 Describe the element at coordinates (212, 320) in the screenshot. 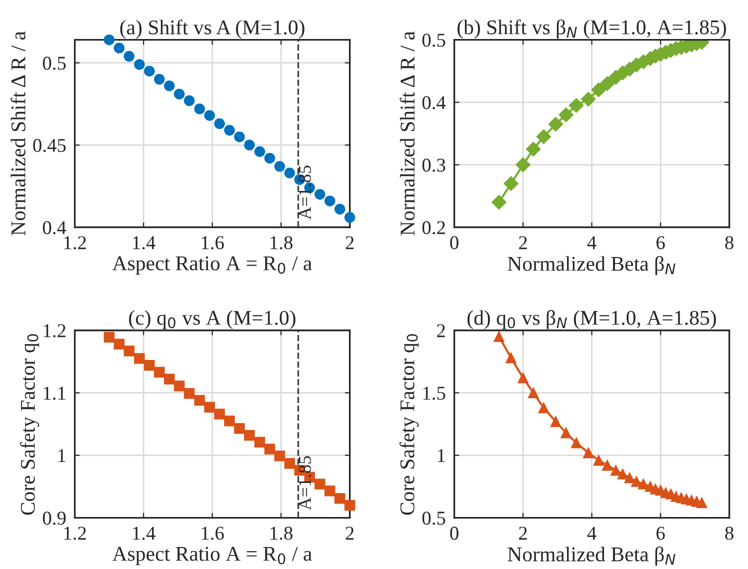

I see `chart-title: (c) q$_{0}$ vs A (M=1.0)` at that location.